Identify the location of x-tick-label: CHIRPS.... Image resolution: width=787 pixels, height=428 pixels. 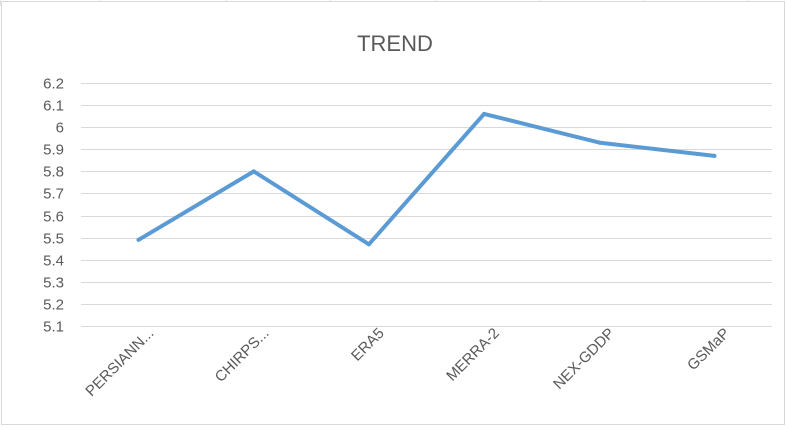
(242, 355).